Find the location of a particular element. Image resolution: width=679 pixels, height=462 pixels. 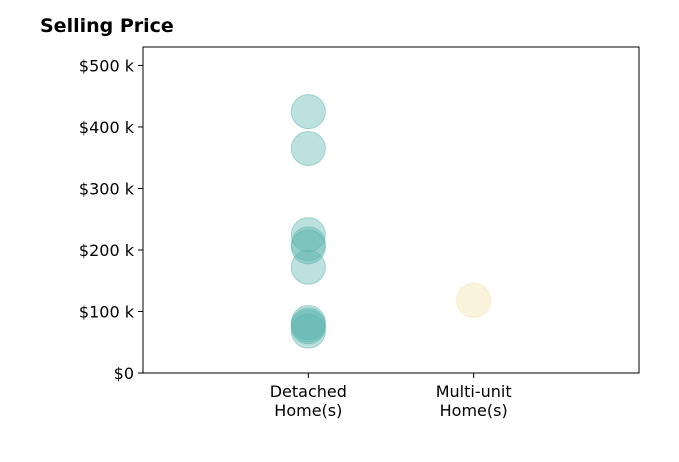

y-tick-label: $300 k is located at coordinates (107, 188).